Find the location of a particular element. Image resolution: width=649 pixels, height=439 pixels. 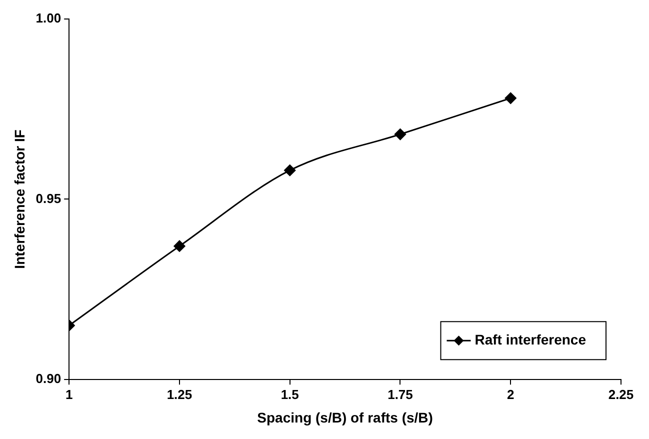

x-axis-title: Spacing (s/B) of rafts (s/B) is located at coordinates (345, 417).